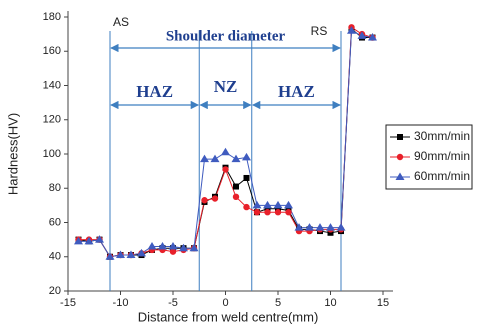 The image size is (500, 329). What do you see at coordinates (442, 136) in the screenshot?
I see `legend-label: 30mm/min` at bounding box center [442, 136].